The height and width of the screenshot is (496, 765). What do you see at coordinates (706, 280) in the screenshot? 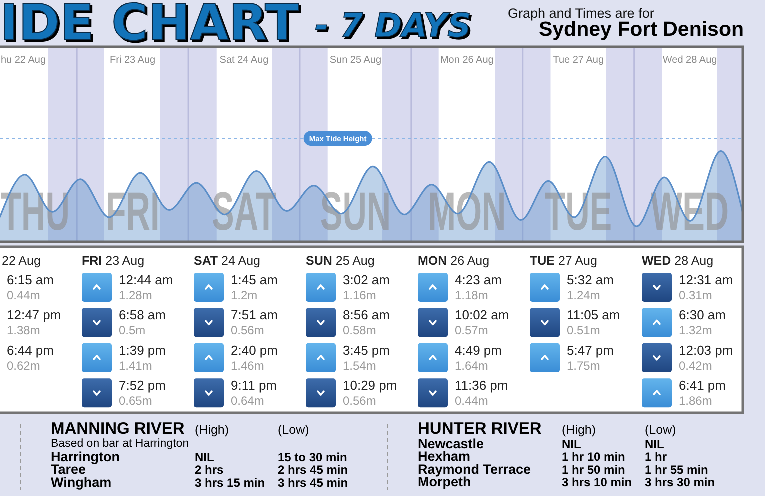
I see `text: 12:31 am` at bounding box center [706, 280].